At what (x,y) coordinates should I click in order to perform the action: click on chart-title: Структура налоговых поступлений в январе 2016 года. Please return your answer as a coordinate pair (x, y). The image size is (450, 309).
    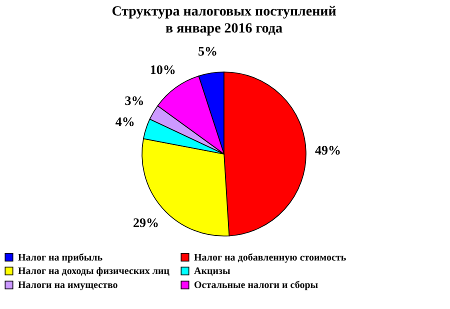
    Looking at the image, I should click on (224, 20).